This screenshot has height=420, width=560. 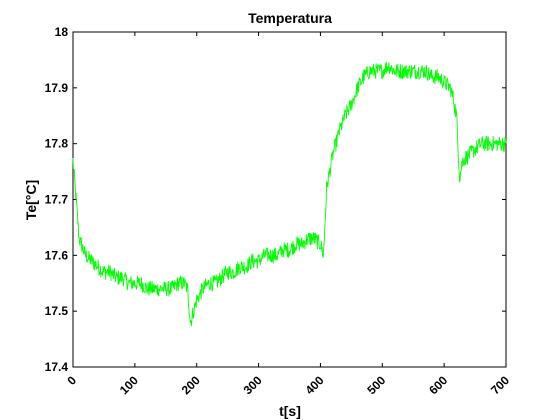 I want to click on y-tick-label: 17.4, so click(x=57, y=367).